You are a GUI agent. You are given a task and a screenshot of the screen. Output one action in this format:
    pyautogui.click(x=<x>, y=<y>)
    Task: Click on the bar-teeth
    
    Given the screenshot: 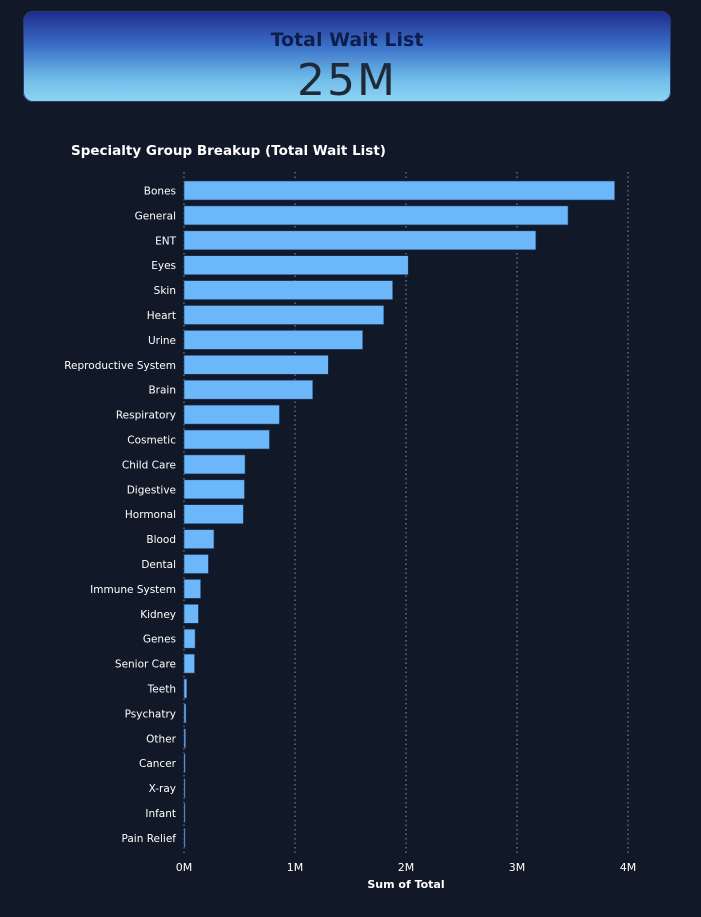 What is the action you would take?
    pyautogui.click(x=185, y=688)
    